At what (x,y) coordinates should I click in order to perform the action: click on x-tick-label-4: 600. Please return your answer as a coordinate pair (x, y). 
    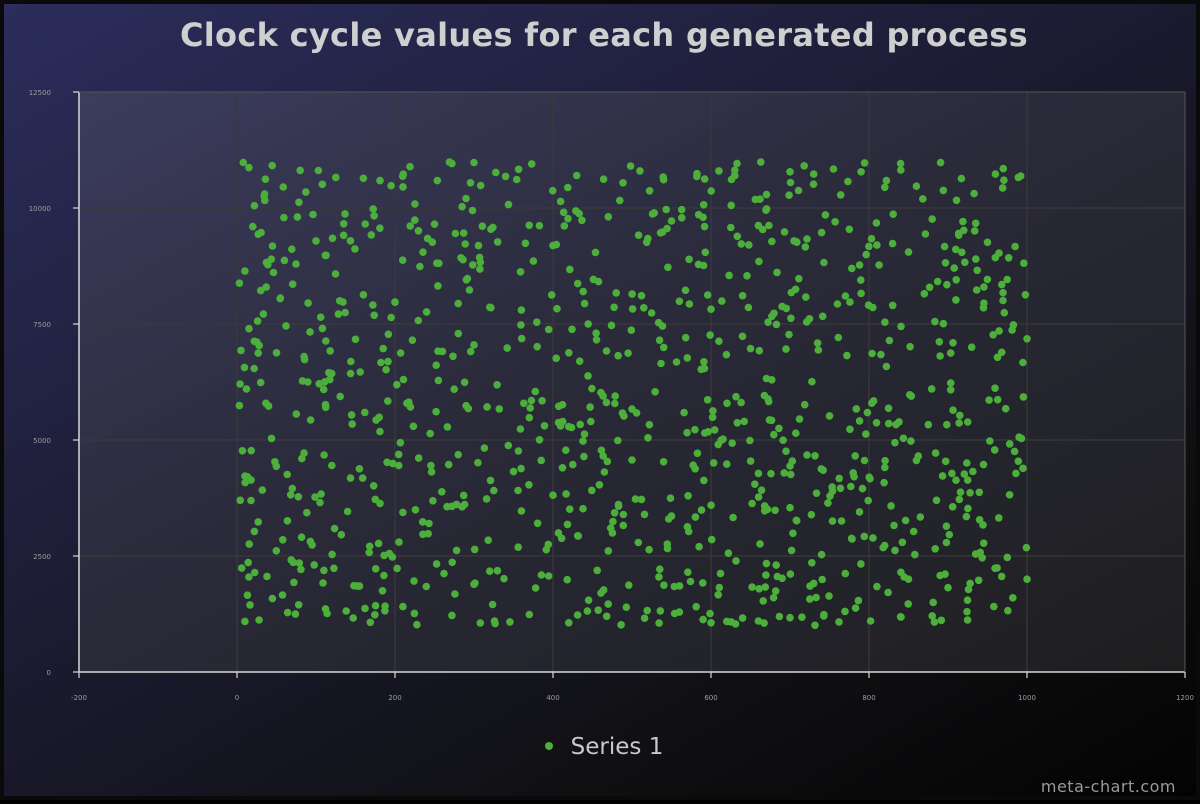
    Looking at the image, I should click on (710, 698).